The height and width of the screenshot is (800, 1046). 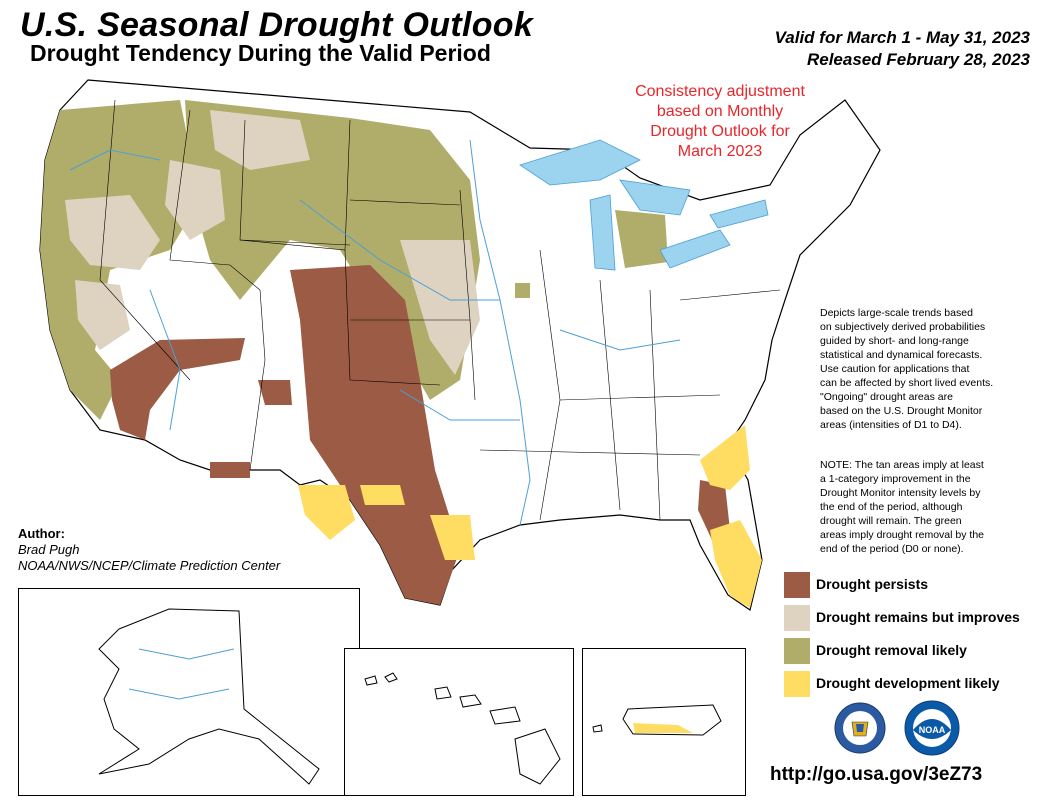 I want to click on map-title: U.S. Seasonal Drought Outlook, so click(x=277, y=25).